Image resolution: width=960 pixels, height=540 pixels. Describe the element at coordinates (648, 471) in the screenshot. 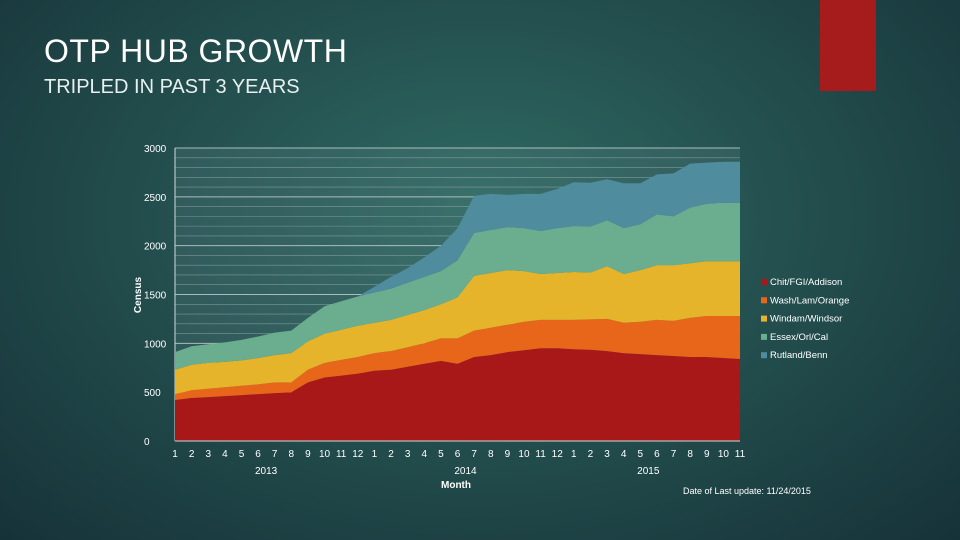

I see `year-label: 2015` at that location.